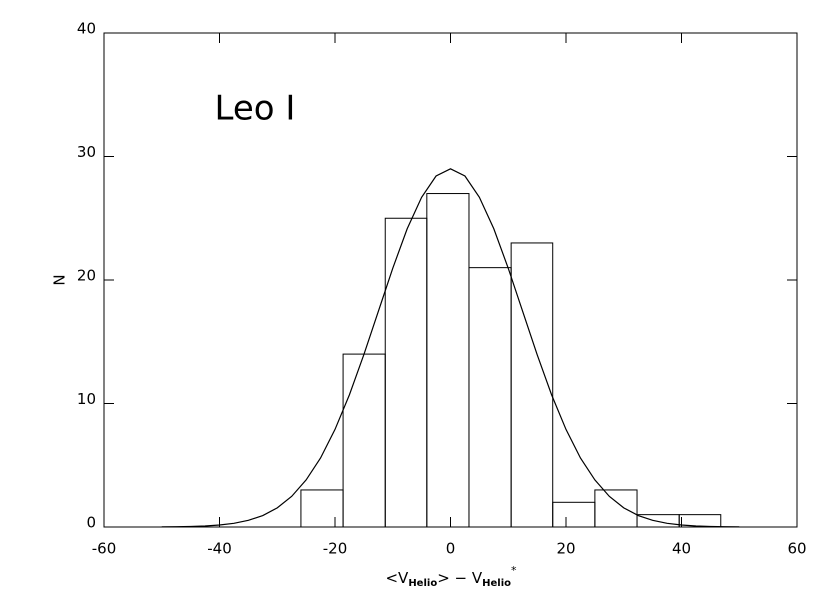 The image size is (830, 593). I want to click on x-tick-label: 40, so click(681, 549).